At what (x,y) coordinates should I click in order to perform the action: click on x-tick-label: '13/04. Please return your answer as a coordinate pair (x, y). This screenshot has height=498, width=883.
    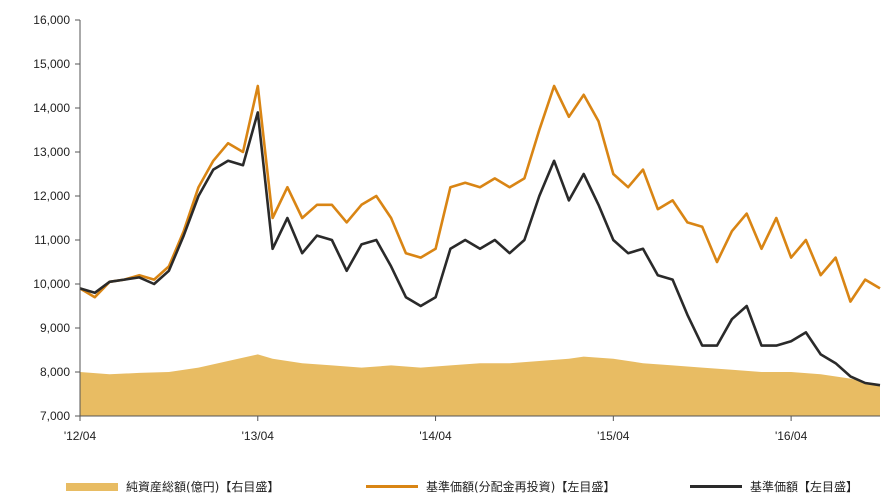
    Looking at the image, I should click on (258, 436).